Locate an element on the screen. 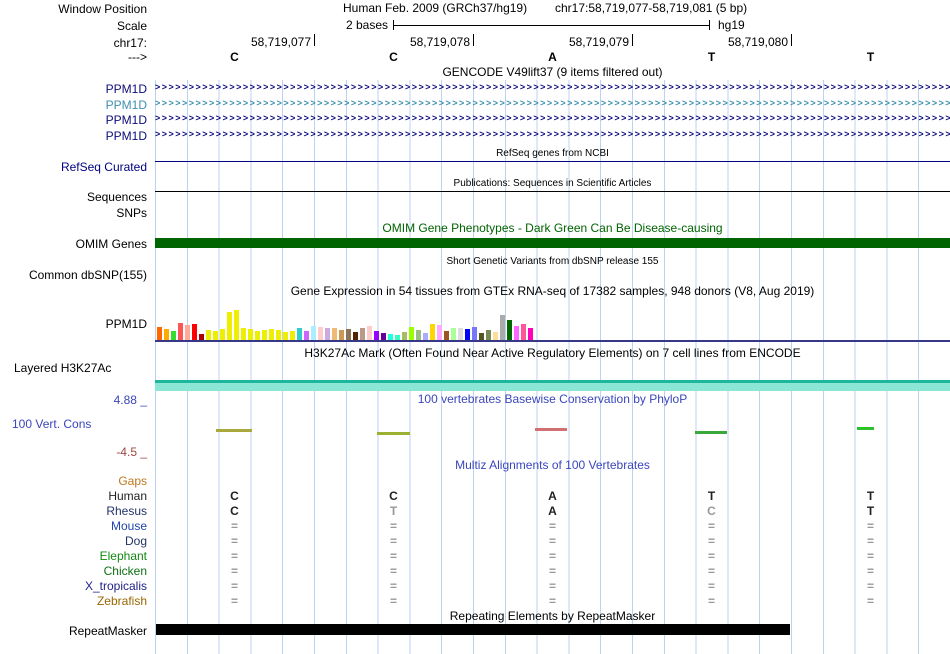  multiz-track-title: Multiz Alignments of 100 Vertebrates is located at coordinates (552, 465).